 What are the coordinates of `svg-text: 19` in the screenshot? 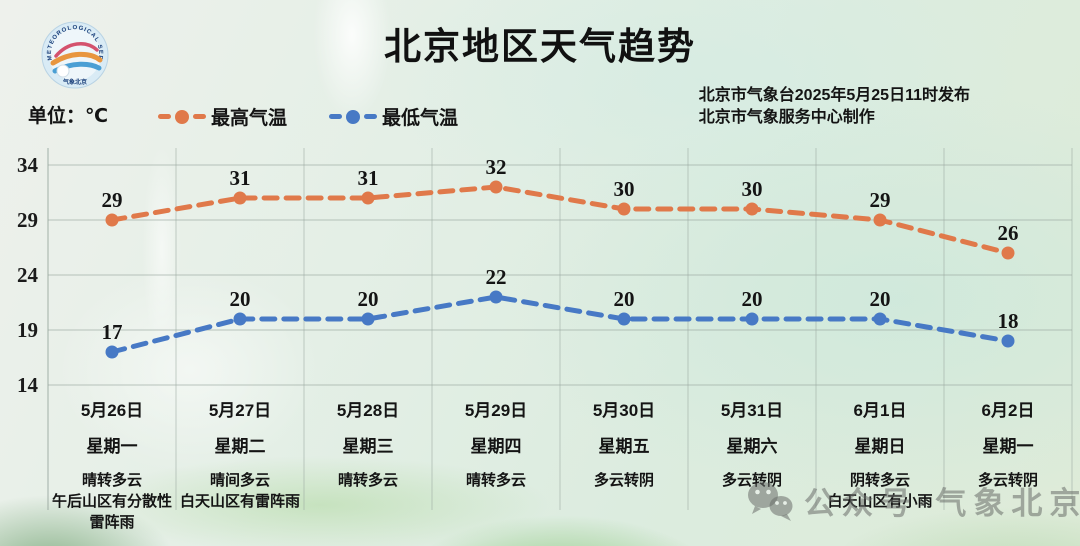 It's located at (27, 330).